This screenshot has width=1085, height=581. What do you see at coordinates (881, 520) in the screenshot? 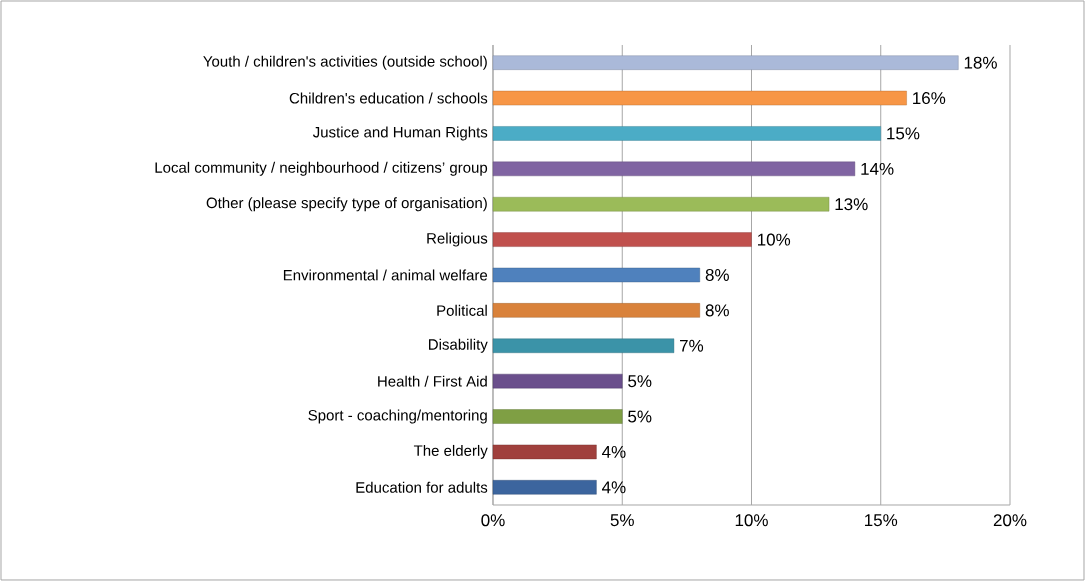
I see `x-tick-label: 15%` at bounding box center [881, 520].